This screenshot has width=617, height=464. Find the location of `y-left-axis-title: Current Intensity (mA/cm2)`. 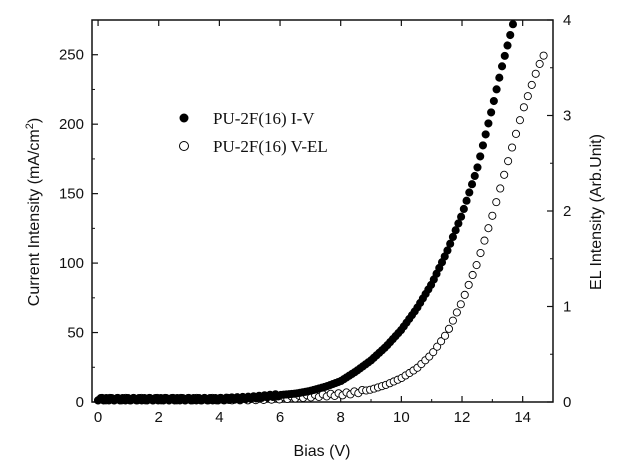

y-left-axis-title: Current Intensity (mA/cm2) is located at coordinates (33, 212).